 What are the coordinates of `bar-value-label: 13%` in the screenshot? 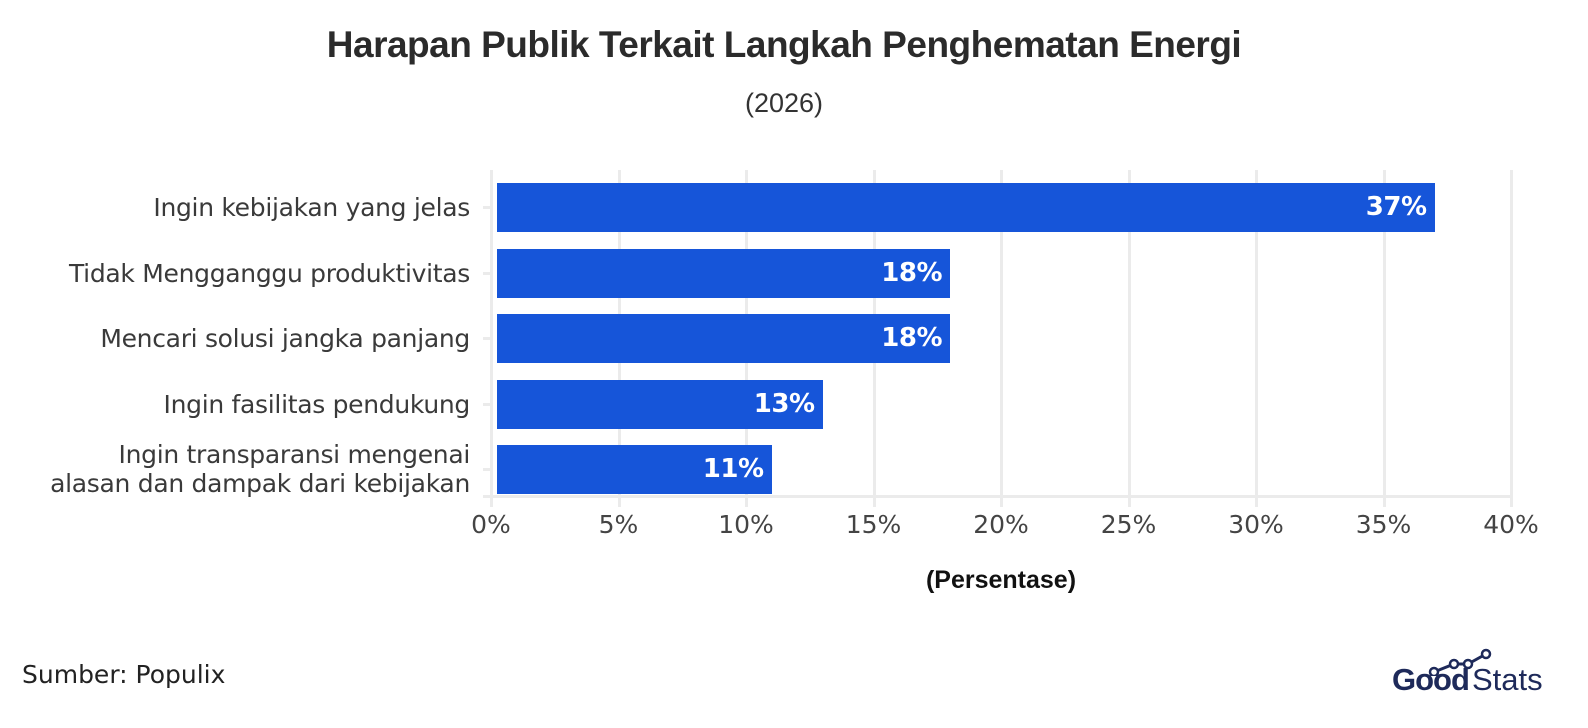 It's located at (784, 404).